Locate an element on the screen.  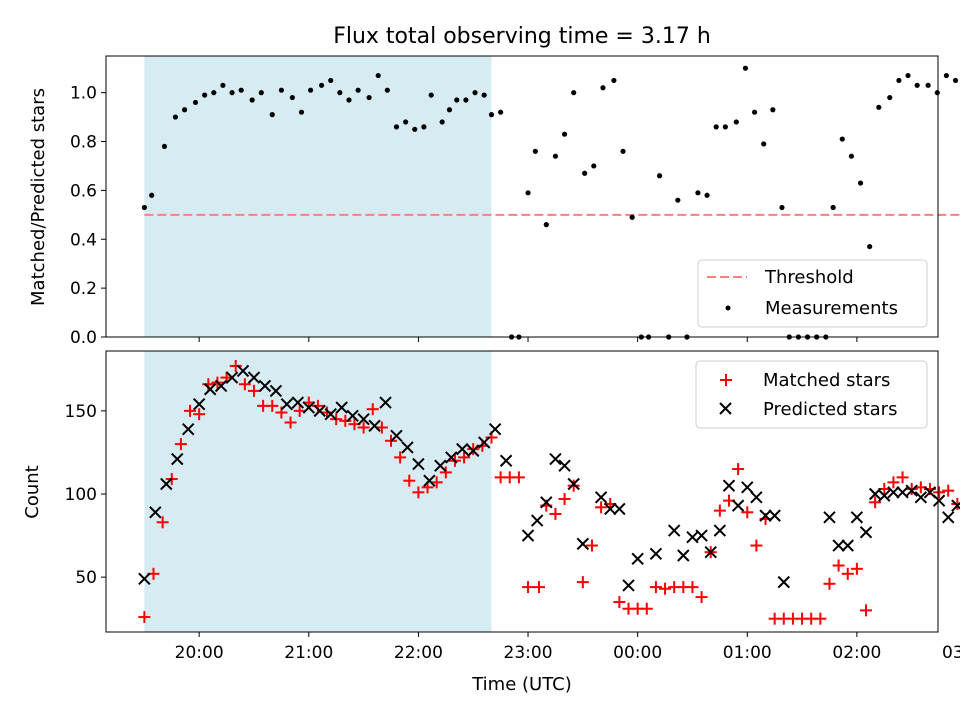
bottom-ytick-label: 50 is located at coordinates (86, 578).